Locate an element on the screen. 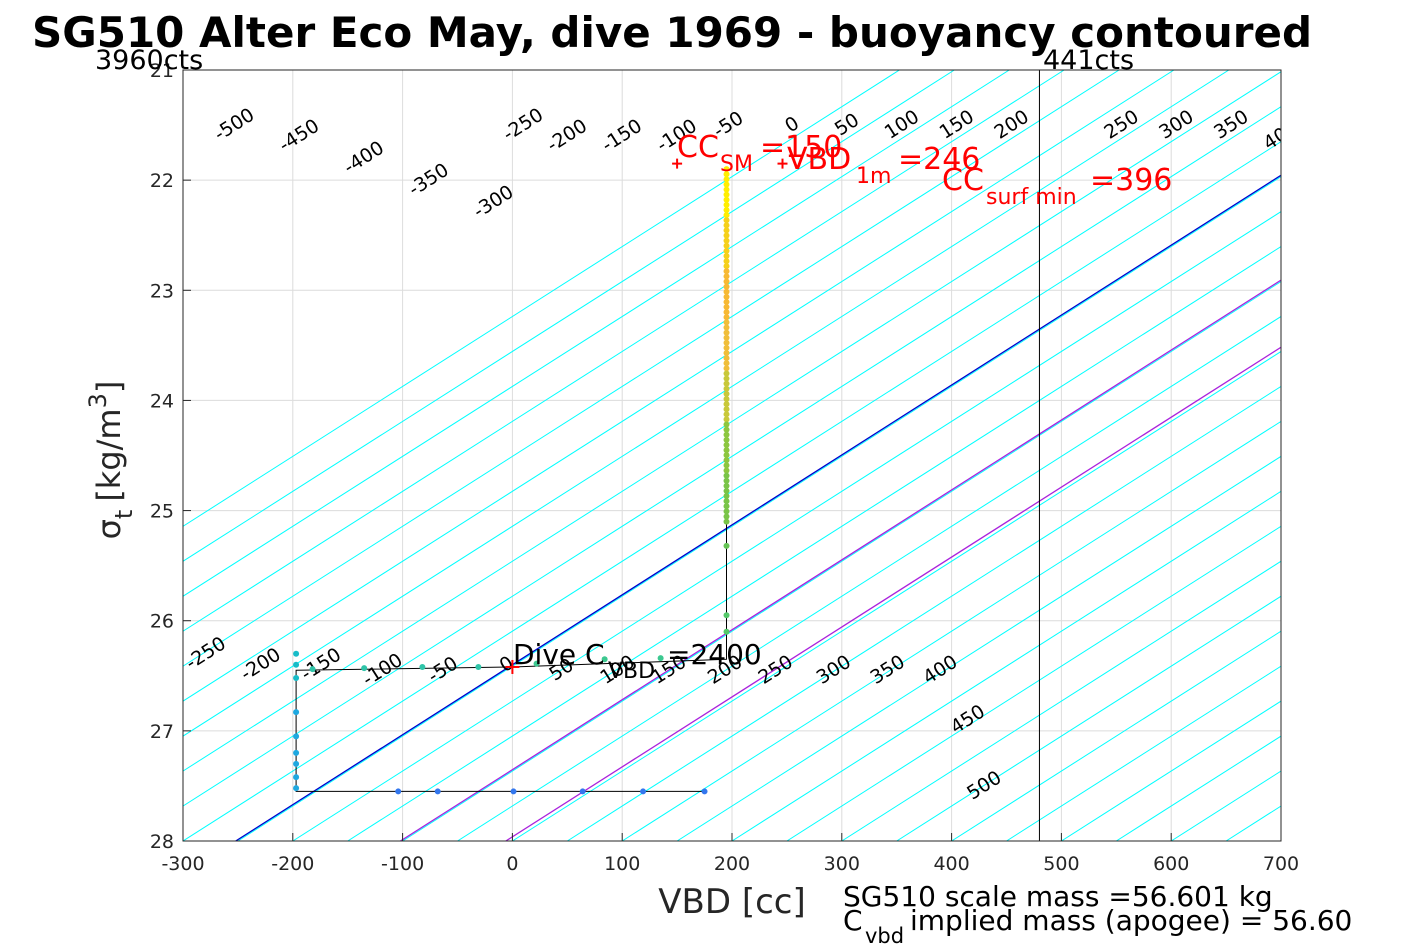 This screenshot has width=1417, height=945. dive-marker is located at coordinates (512, 666).